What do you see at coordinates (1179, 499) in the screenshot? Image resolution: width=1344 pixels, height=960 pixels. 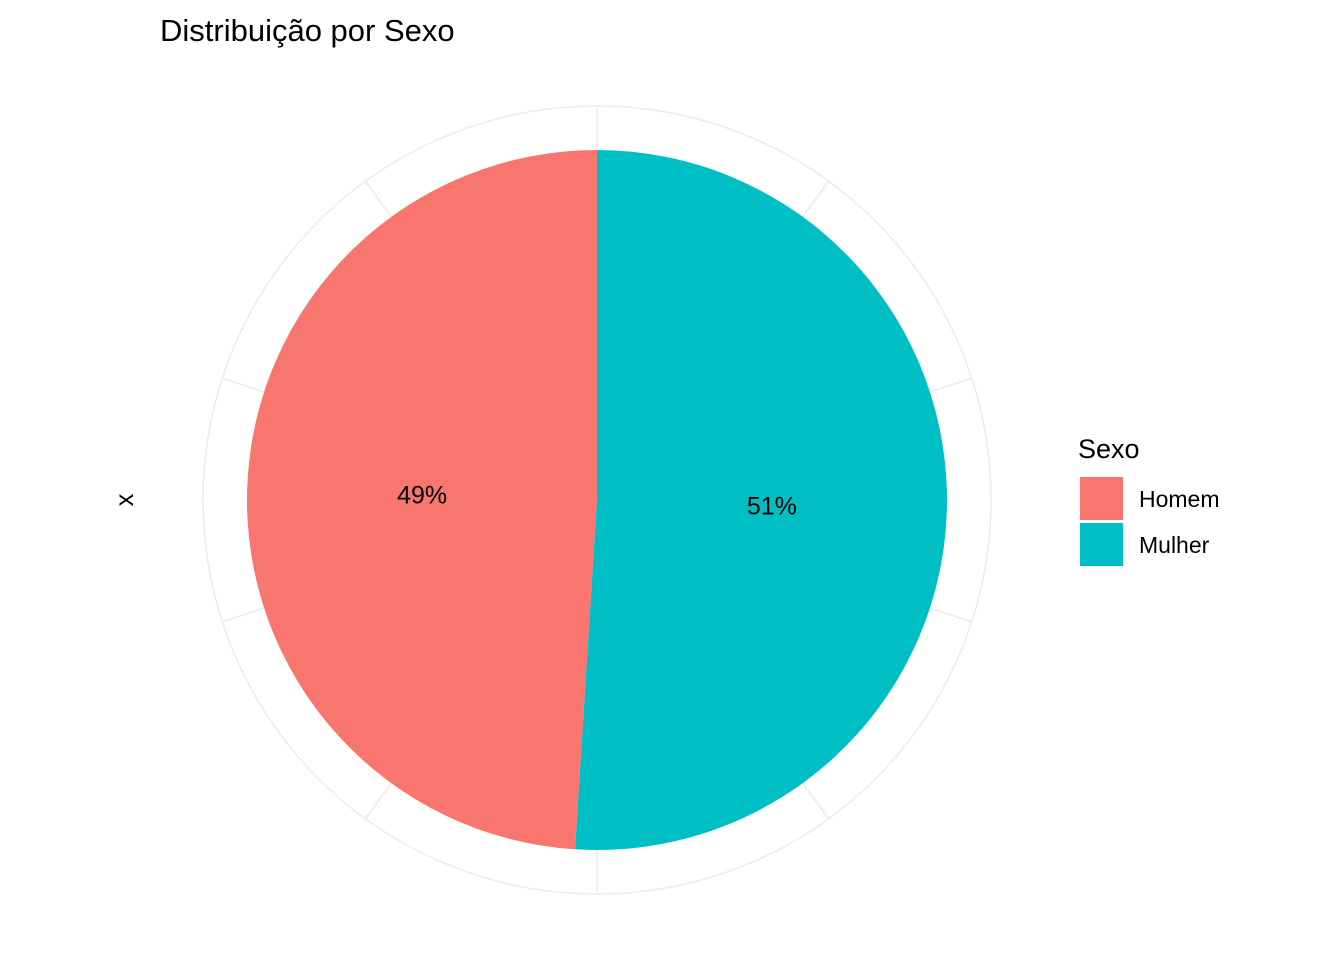 I see `legend-label-homem: Homem` at bounding box center [1179, 499].